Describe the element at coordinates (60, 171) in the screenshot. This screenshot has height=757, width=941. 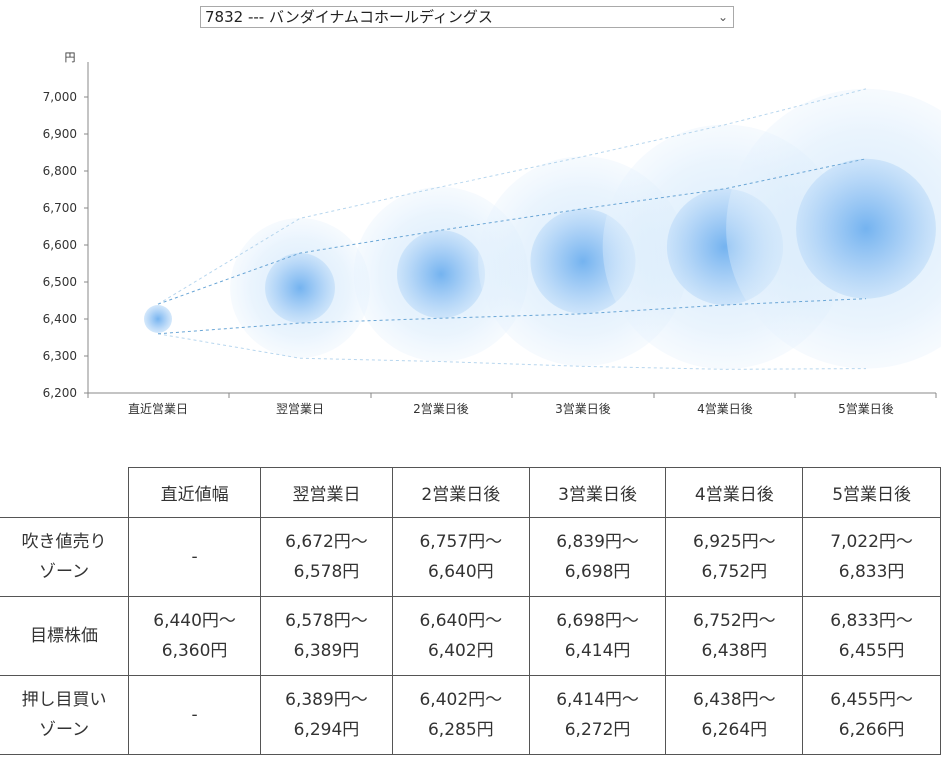
I see `y-tick-label: 6,800` at that location.